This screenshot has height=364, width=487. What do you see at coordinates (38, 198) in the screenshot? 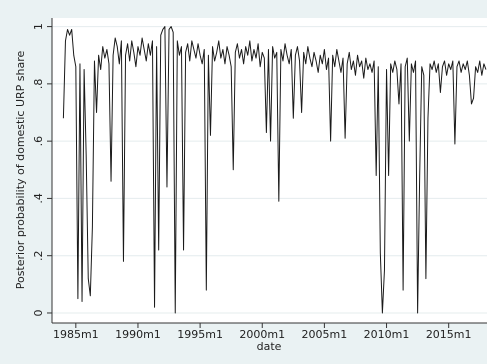
I see `y-tick-label: .4` at bounding box center [38, 198].